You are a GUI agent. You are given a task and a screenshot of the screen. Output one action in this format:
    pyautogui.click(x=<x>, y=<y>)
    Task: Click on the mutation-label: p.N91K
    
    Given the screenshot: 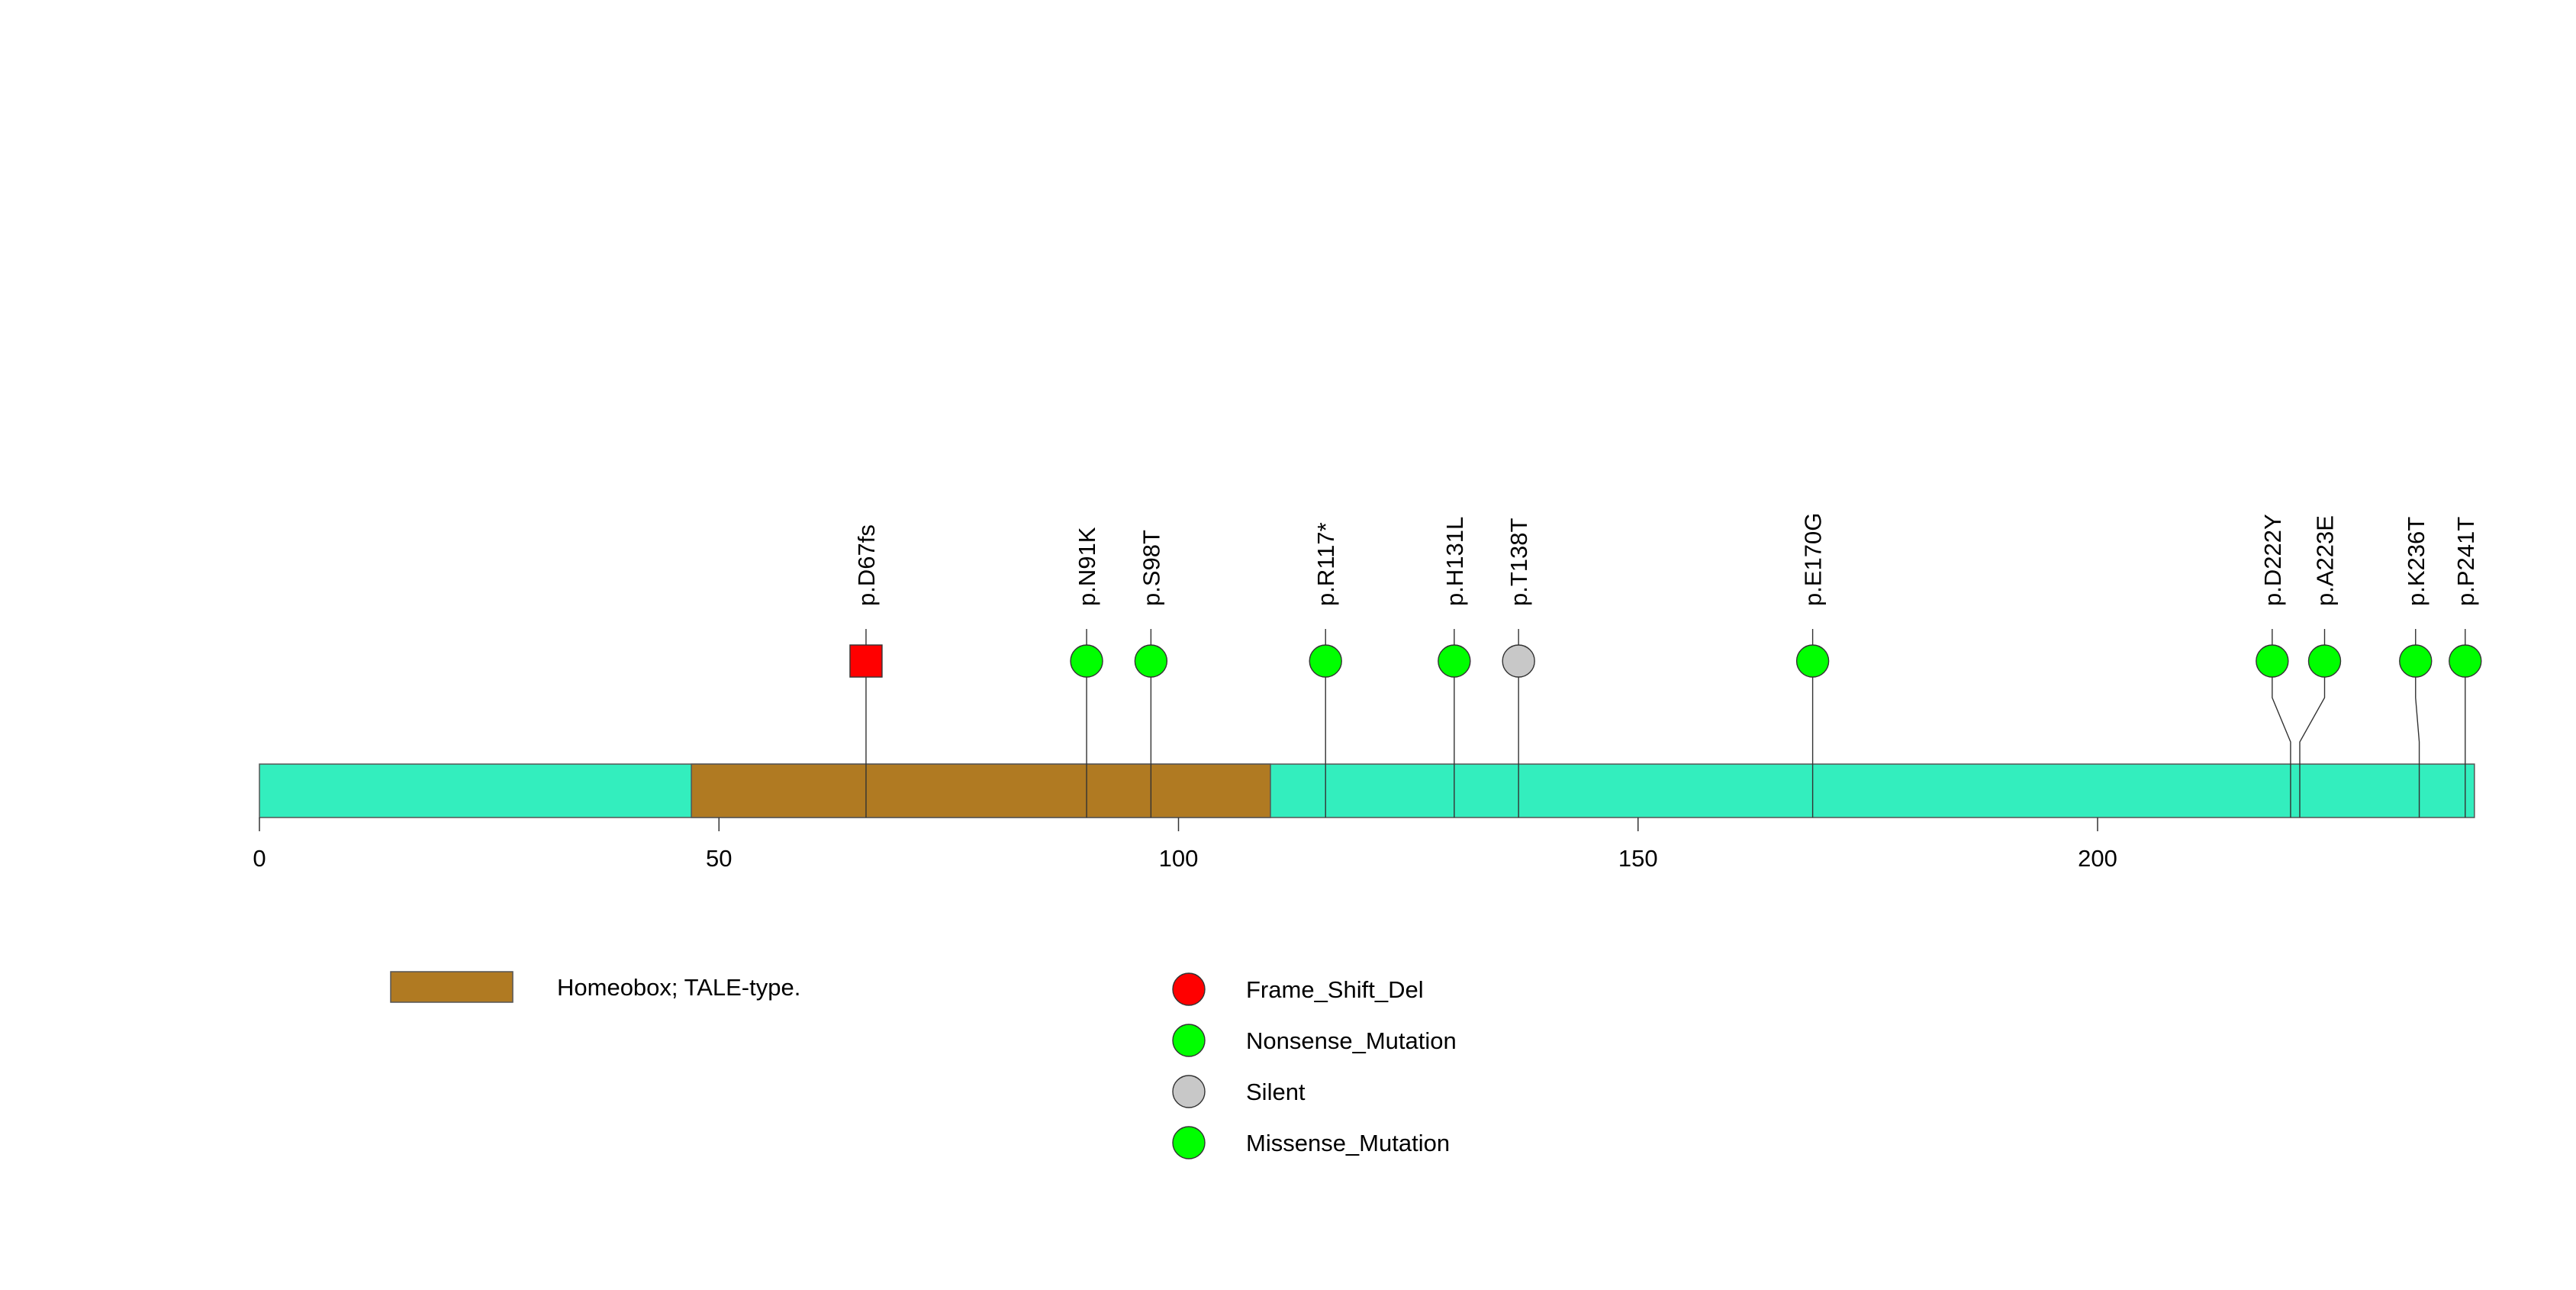 What is the action you would take?
    pyautogui.click(x=1087, y=567)
    